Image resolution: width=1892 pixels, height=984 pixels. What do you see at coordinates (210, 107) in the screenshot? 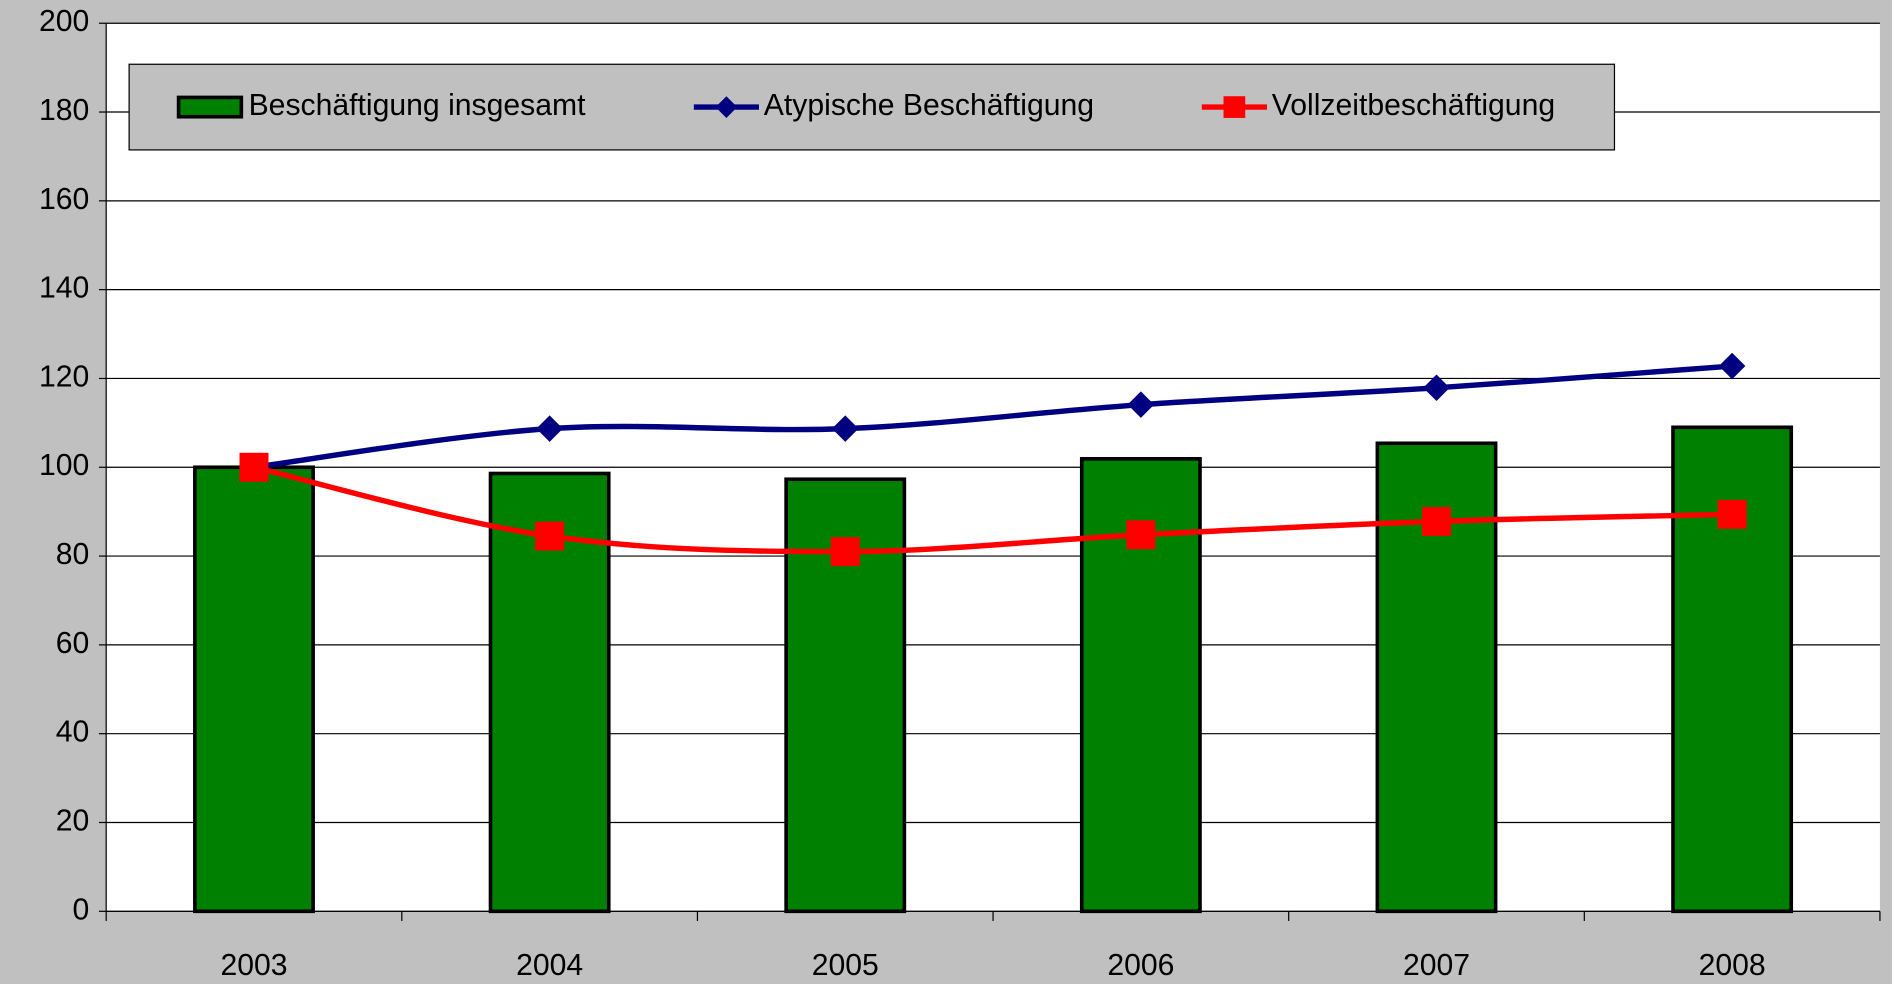
I see `legend-swatch` at bounding box center [210, 107].